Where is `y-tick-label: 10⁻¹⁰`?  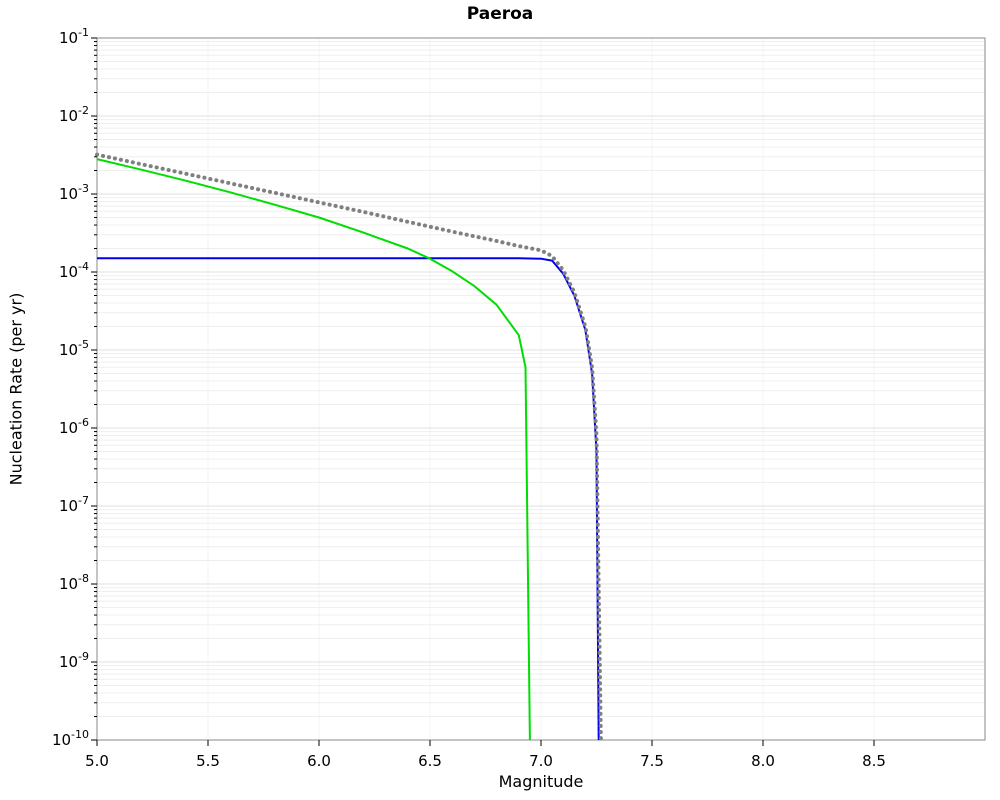
y-tick-label: 10⁻¹⁰ is located at coordinates (70, 738).